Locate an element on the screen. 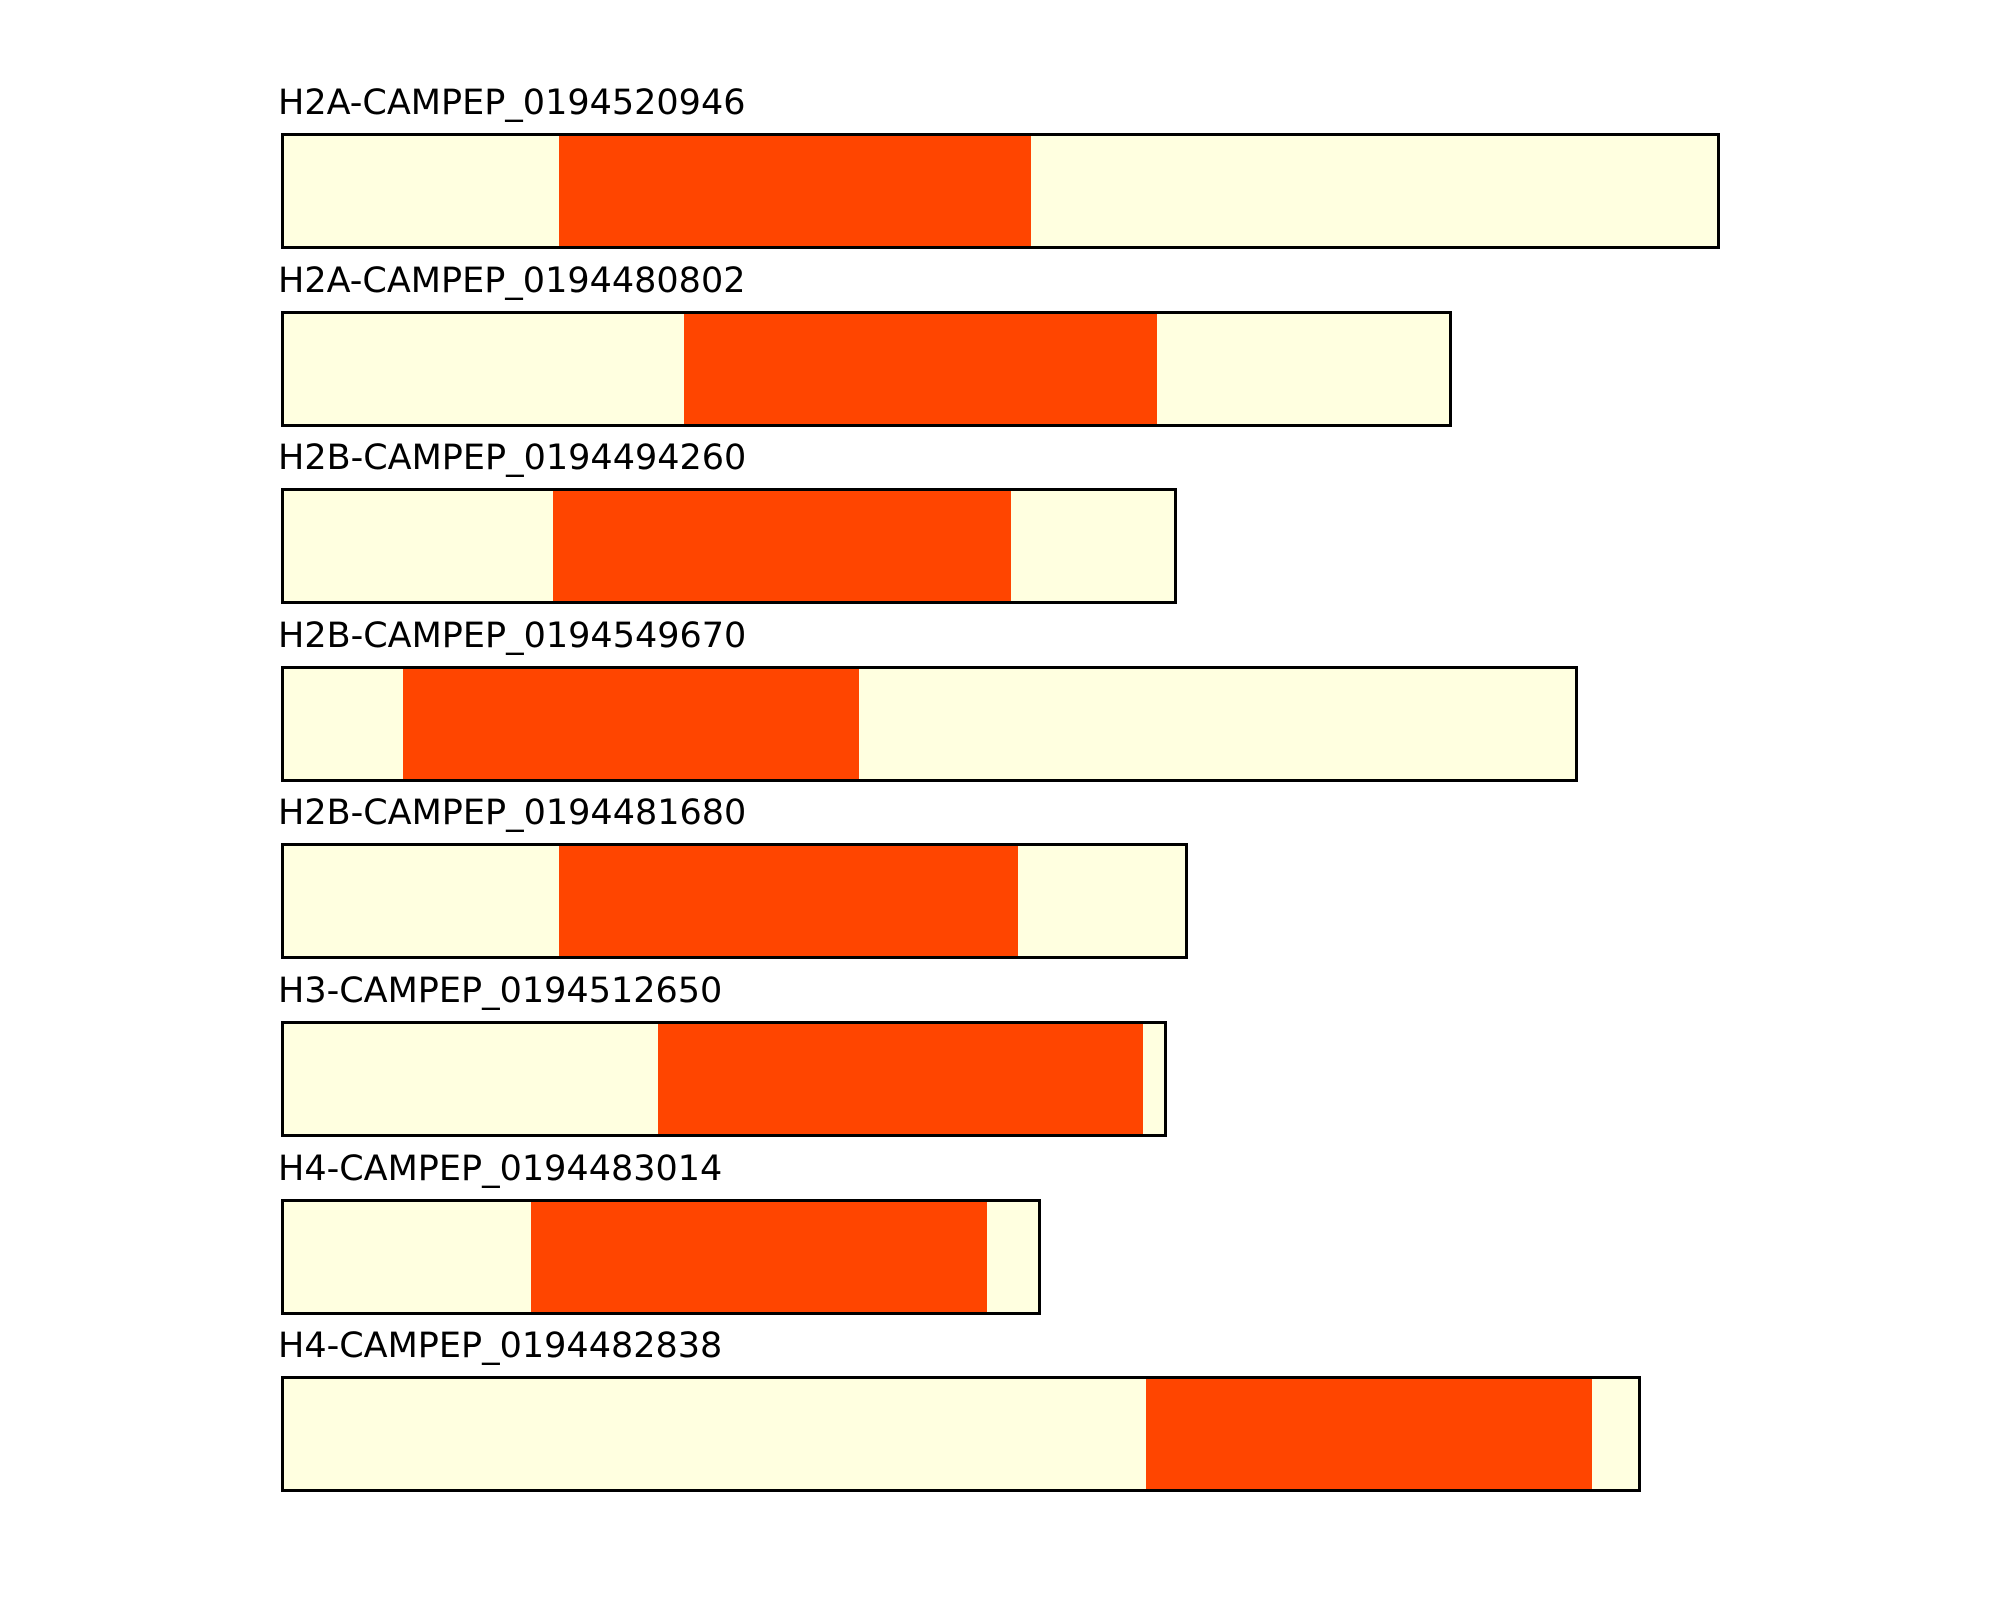  peptide-label: H3-CAMPEP_0194512650 is located at coordinates (500, 991).